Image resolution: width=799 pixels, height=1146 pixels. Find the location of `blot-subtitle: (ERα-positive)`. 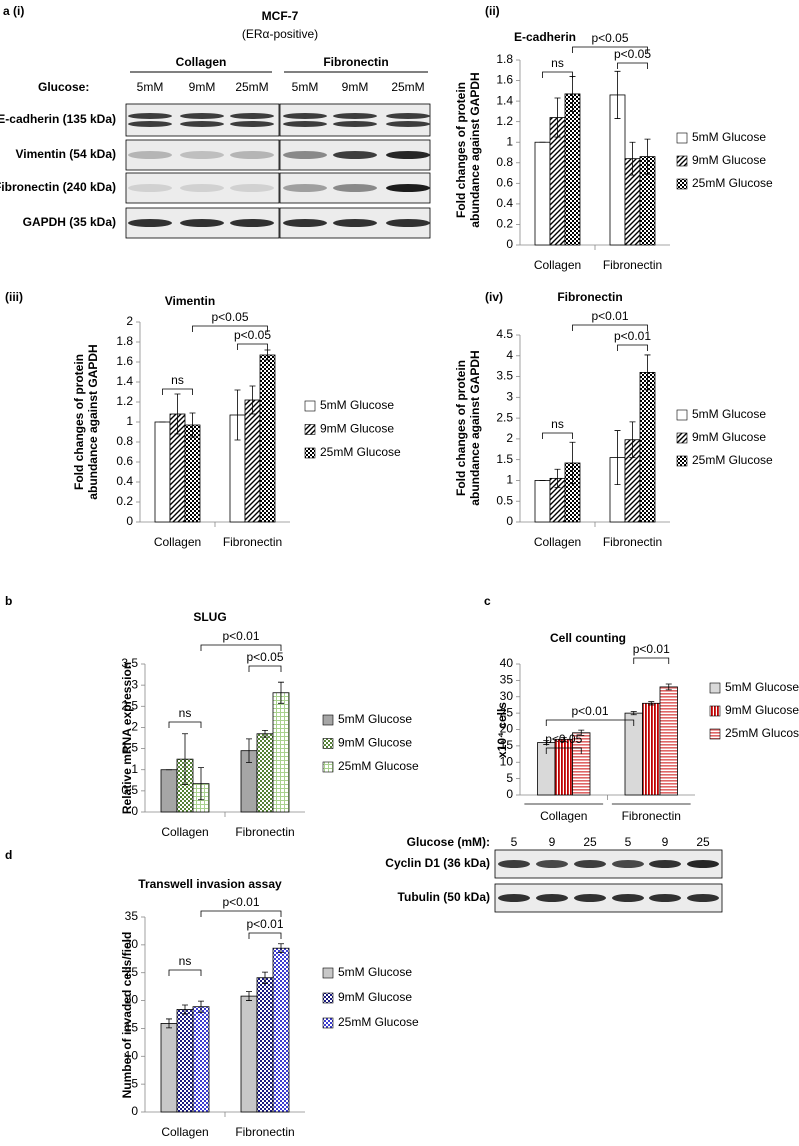

blot-subtitle: (ERα-positive) is located at coordinates (280, 34).